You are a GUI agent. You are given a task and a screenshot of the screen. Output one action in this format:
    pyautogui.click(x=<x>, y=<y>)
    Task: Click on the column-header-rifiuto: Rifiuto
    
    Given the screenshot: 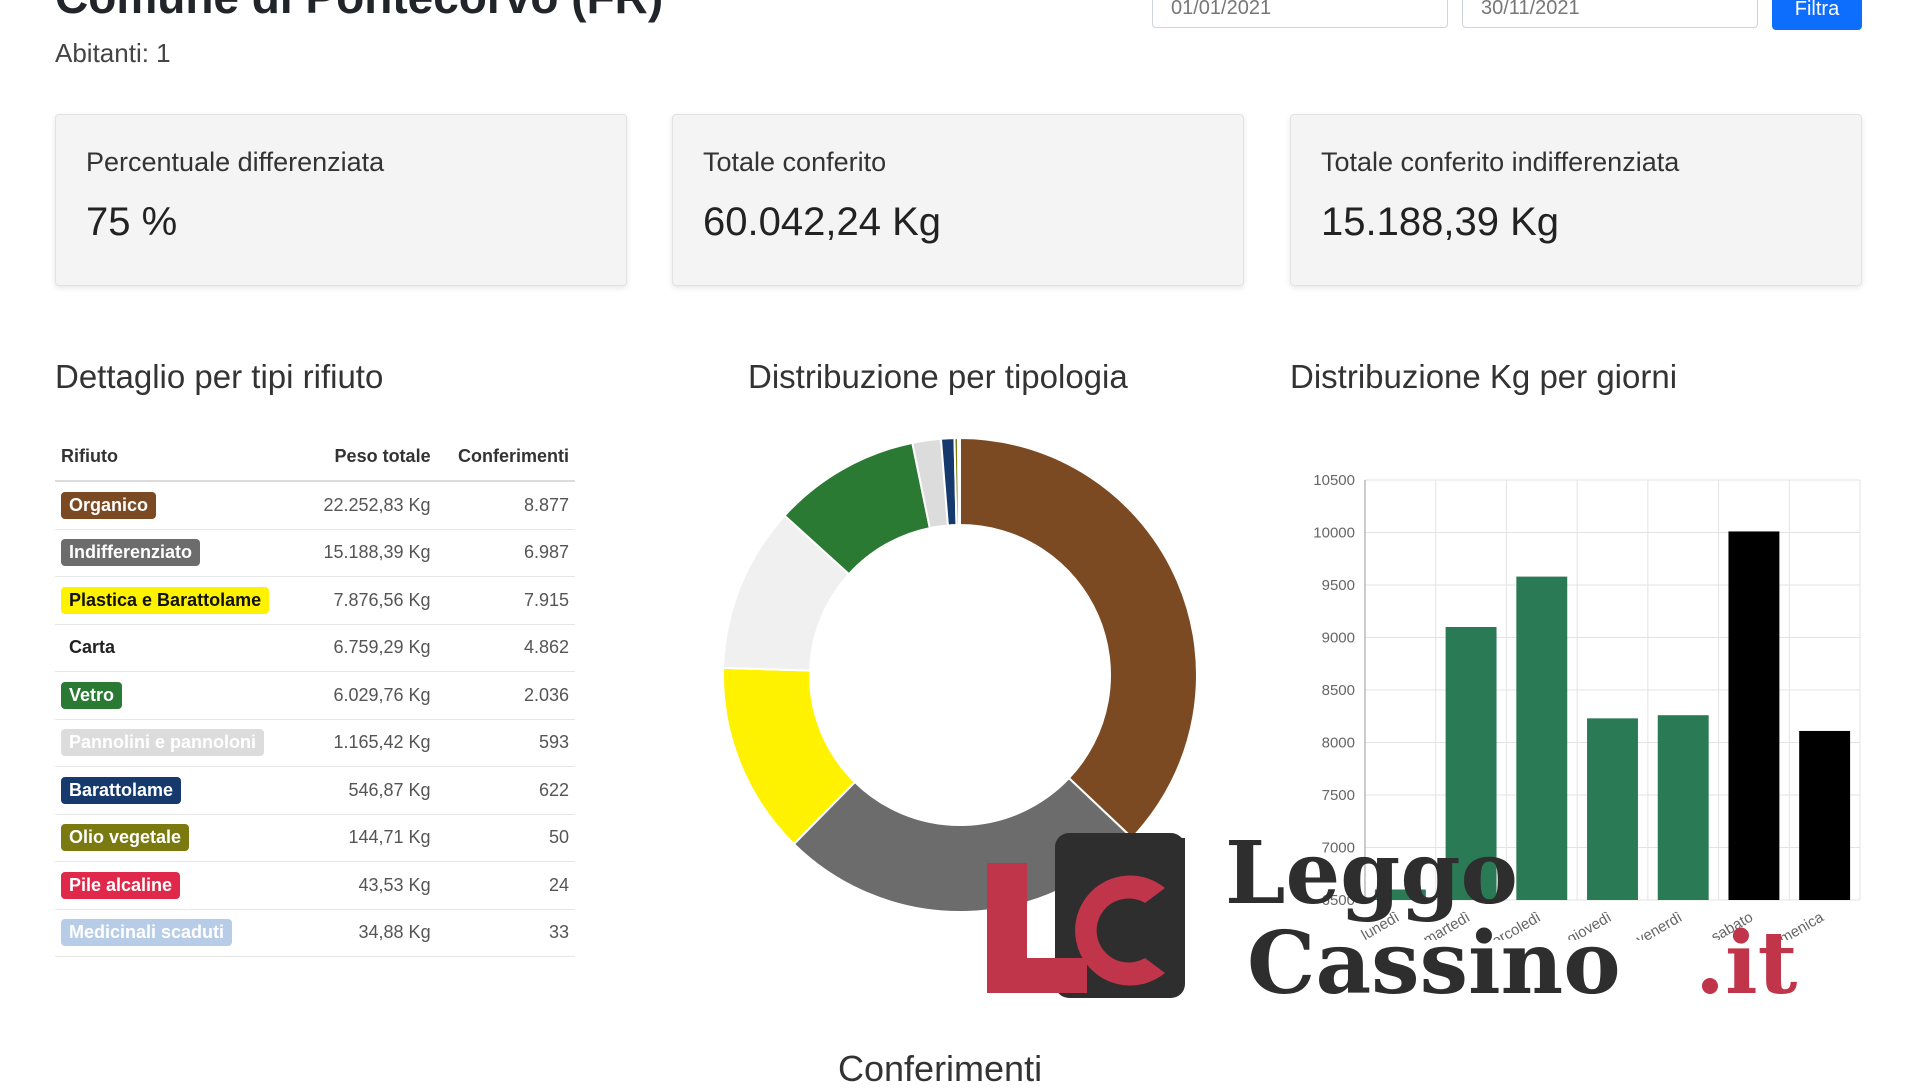 What is the action you would take?
    pyautogui.click(x=179, y=457)
    